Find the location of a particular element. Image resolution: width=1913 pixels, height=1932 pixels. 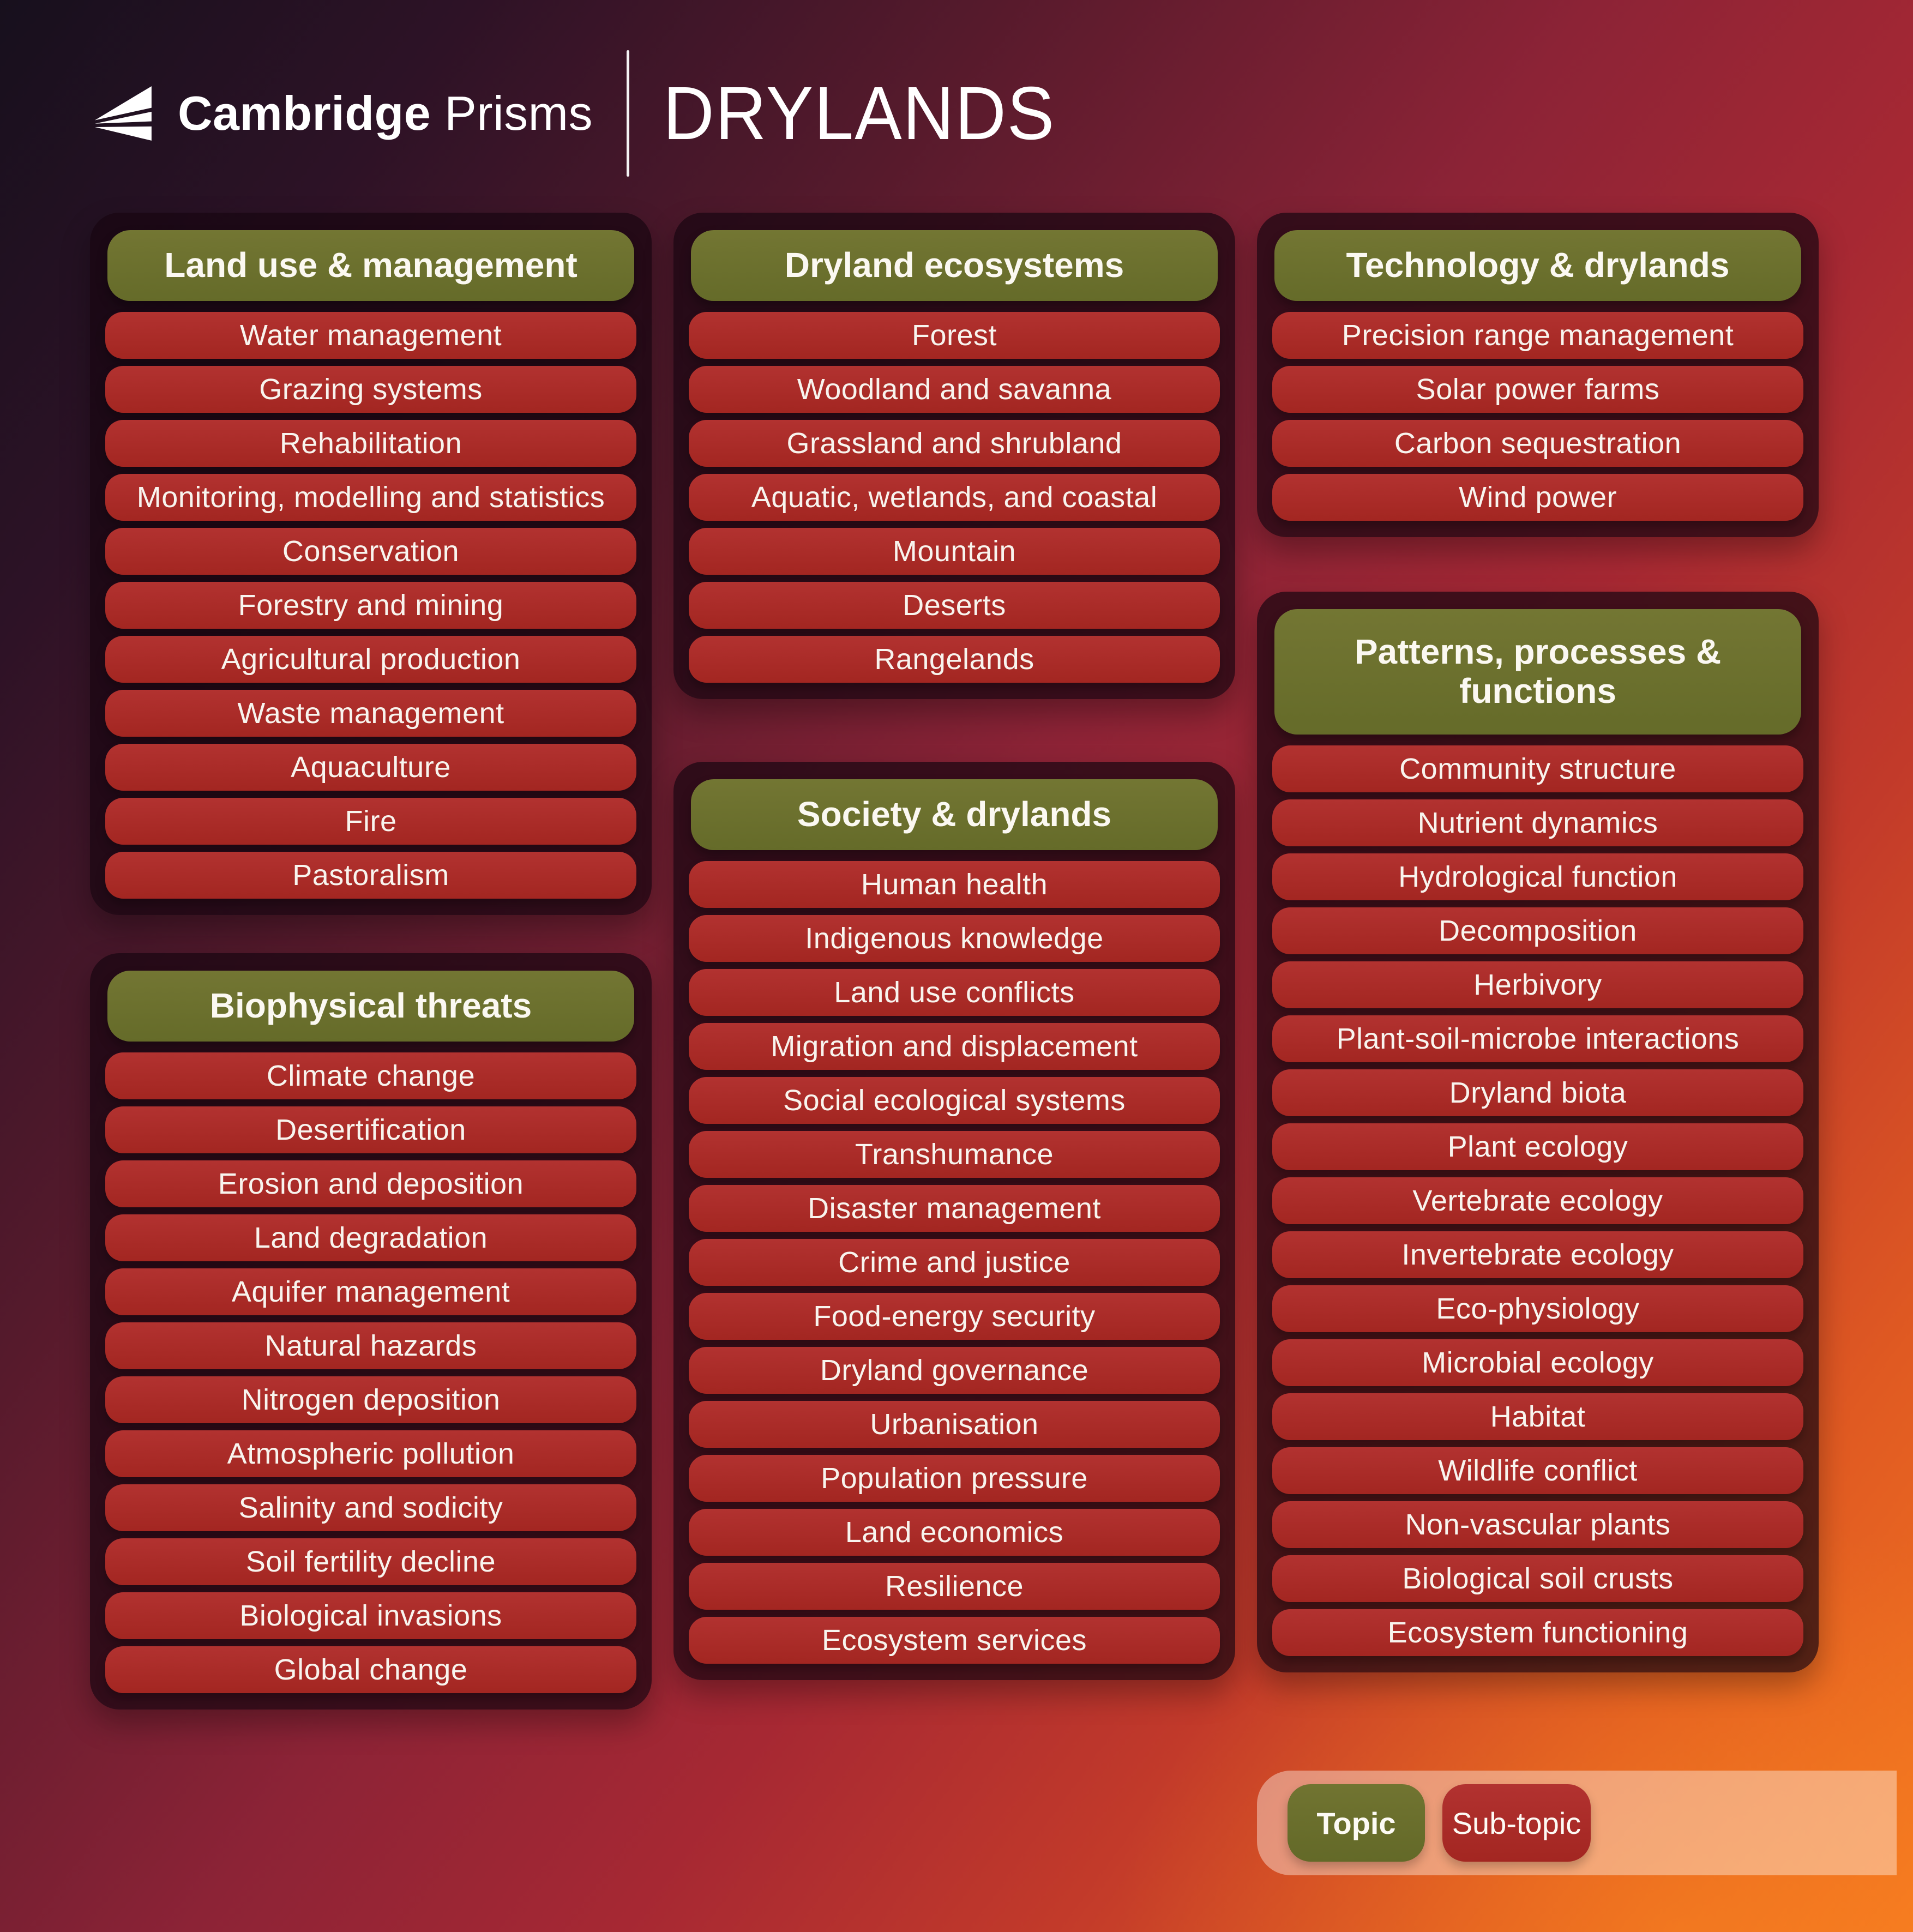

topic-header: Land use & management is located at coordinates (370, 265).